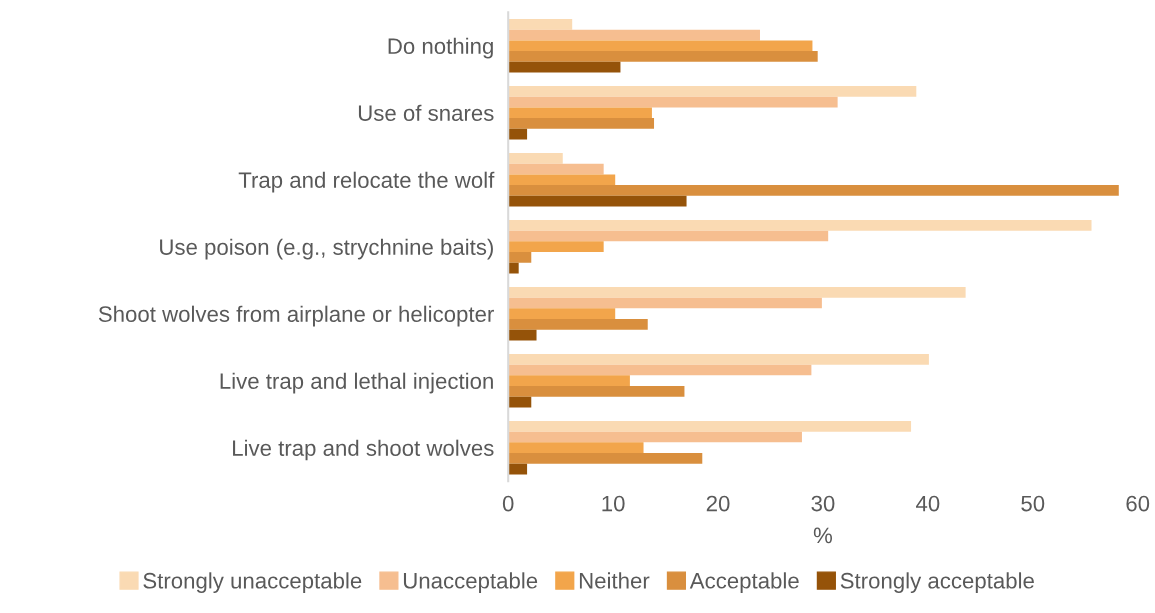 The height and width of the screenshot is (613, 1155). Describe the element at coordinates (366, 182) in the screenshot. I see `y-tick-label: Trap and relocate the wolf` at that location.